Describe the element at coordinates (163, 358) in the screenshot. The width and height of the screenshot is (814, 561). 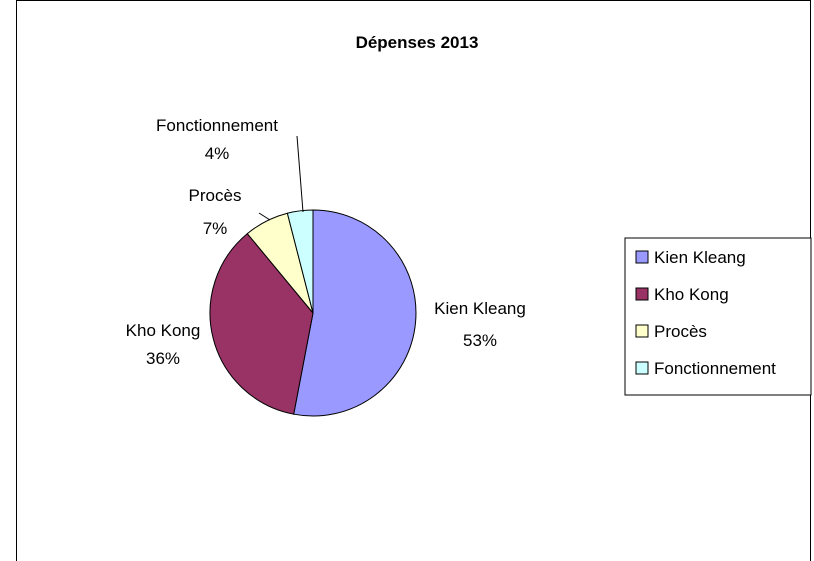
I see `slice-percent-label: 36%` at that location.